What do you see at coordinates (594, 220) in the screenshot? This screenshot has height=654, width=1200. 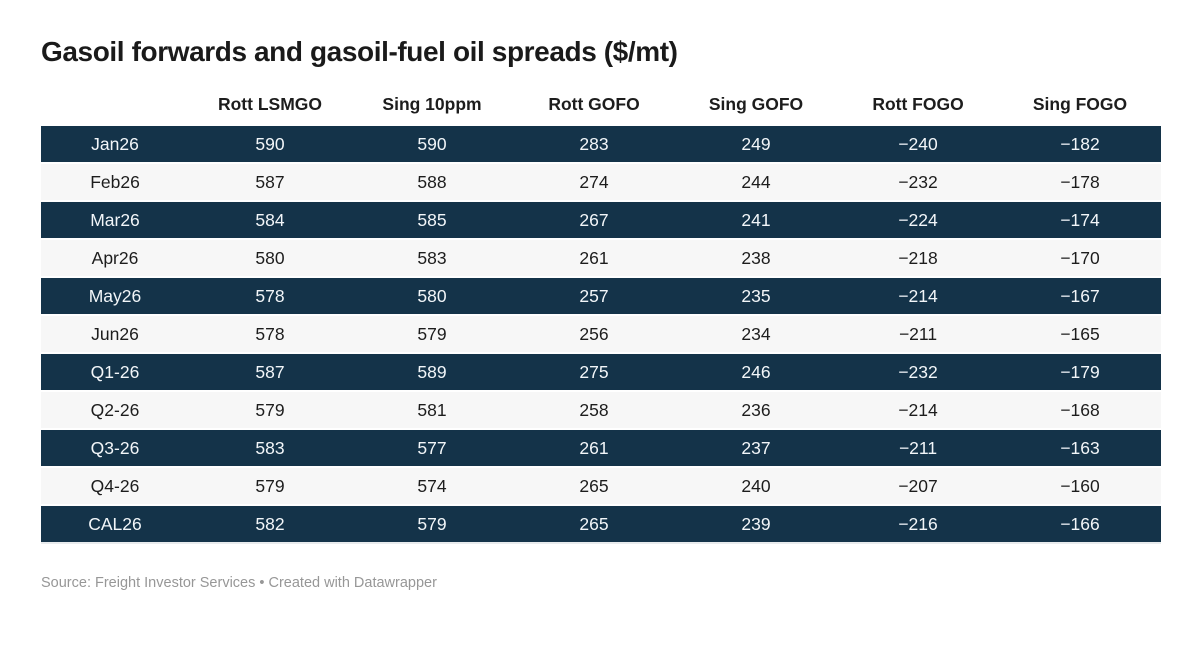 I see `cell: 267` at bounding box center [594, 220].